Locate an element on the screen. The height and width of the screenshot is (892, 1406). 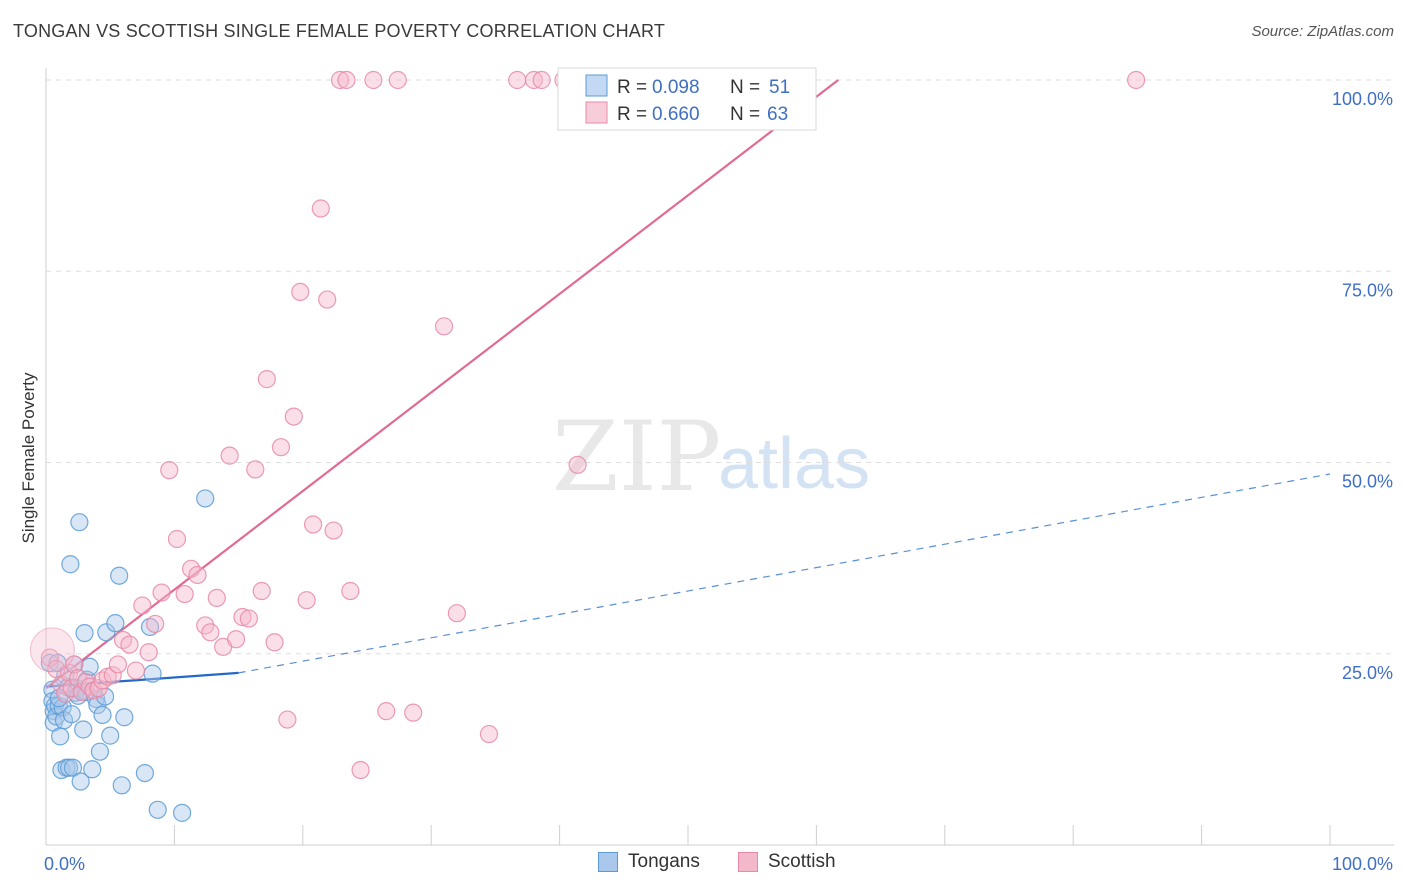
legend-n-label-scottish: N = is located at coordinates (745, 114).